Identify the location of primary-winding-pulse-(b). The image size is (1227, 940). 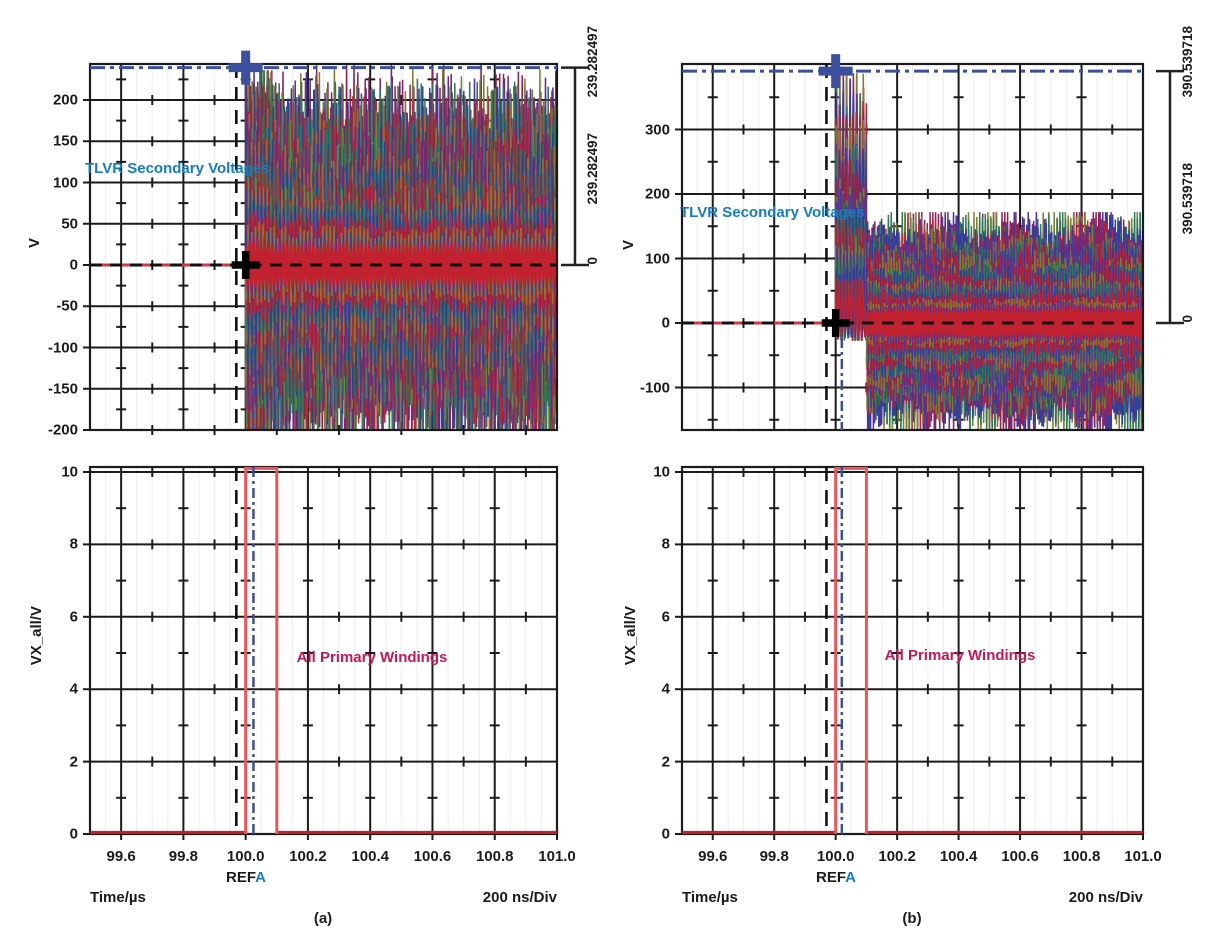
(851, 650).